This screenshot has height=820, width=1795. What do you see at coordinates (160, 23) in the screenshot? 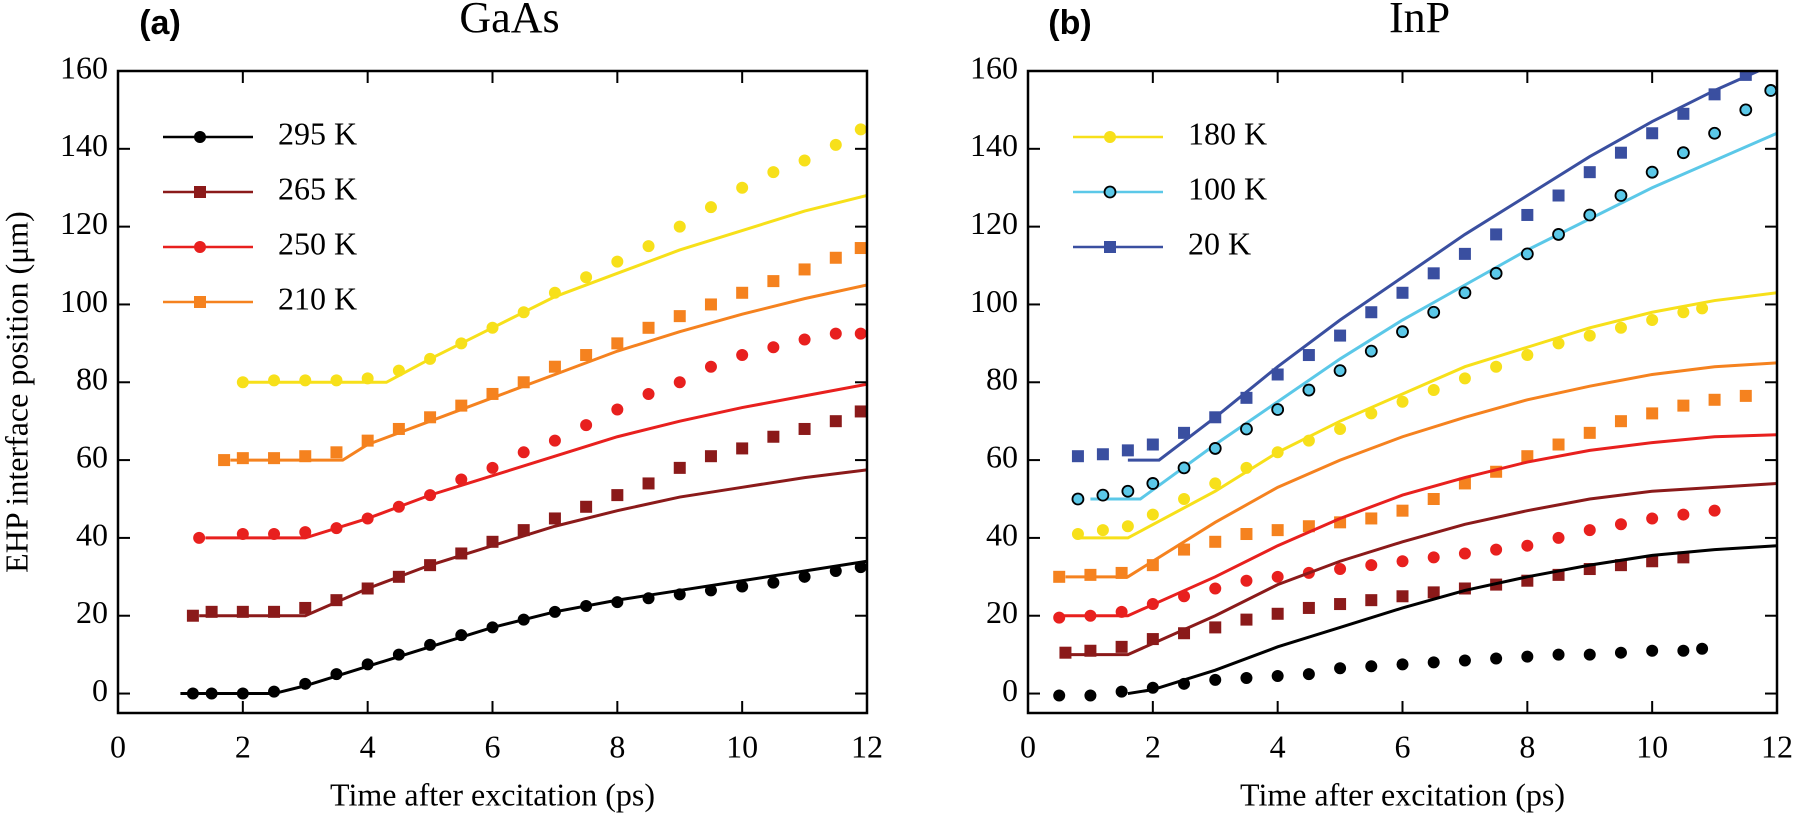
I see `panel-label: (a)` at bounding box center [160, 23].